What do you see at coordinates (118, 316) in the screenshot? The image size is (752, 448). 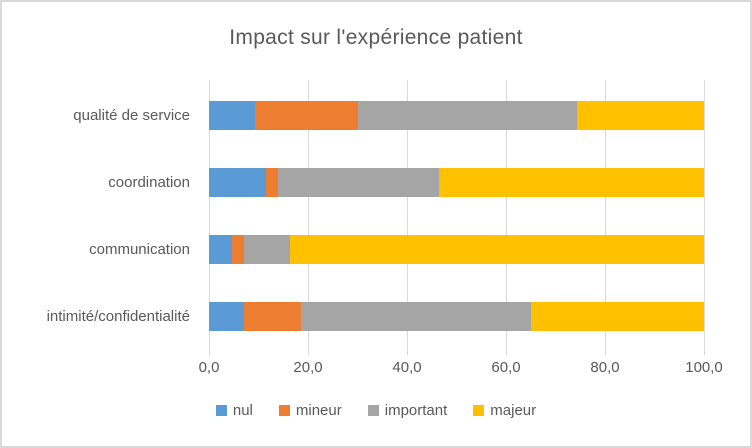 I see `category-label: intimité/confidentialité` at bounding box center [118, 316].